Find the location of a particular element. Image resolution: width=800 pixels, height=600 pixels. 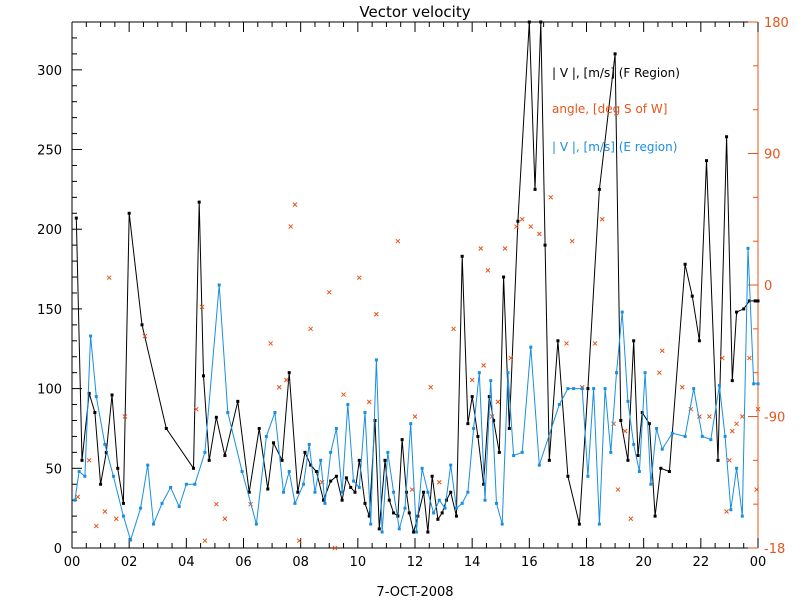

x-tick-label: 14 is located at coordinates (472, 562).